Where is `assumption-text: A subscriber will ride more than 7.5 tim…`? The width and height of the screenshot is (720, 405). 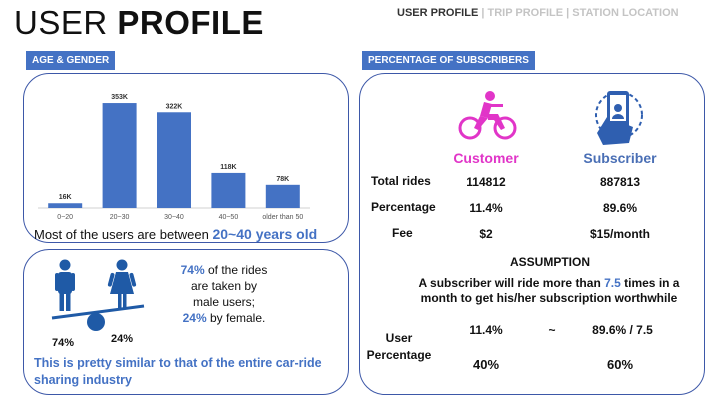 assumption-text: A subscriber will ride more than 7.5 tim… is located at coordinates (549, 290).